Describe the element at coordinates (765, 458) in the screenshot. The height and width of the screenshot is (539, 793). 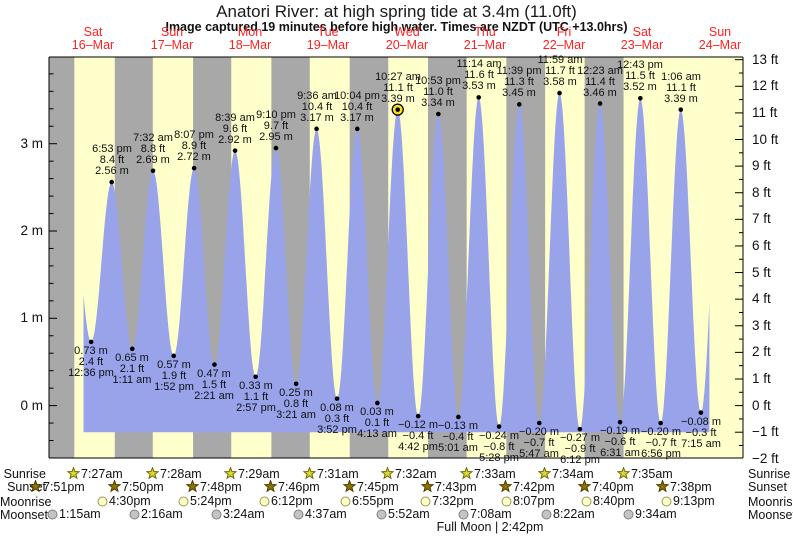
I see `y-axis-right-label: −2 ft` at that location.